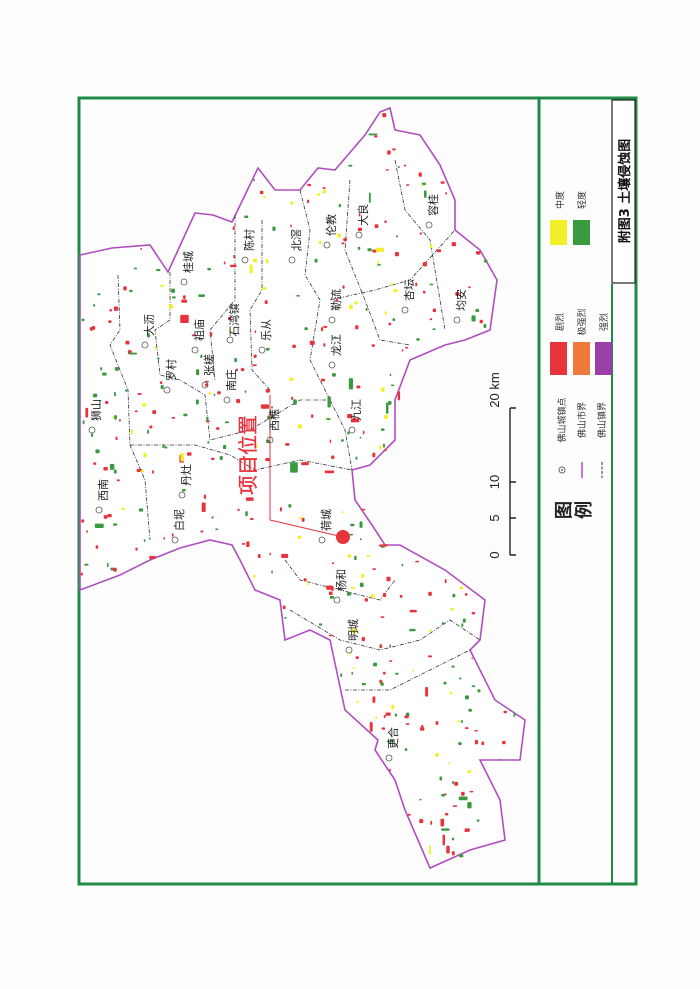  What do you see at coordinates (199, 330) in the screenshot?
I see `town-label: 祖庙` at bounding box center [199, 330].